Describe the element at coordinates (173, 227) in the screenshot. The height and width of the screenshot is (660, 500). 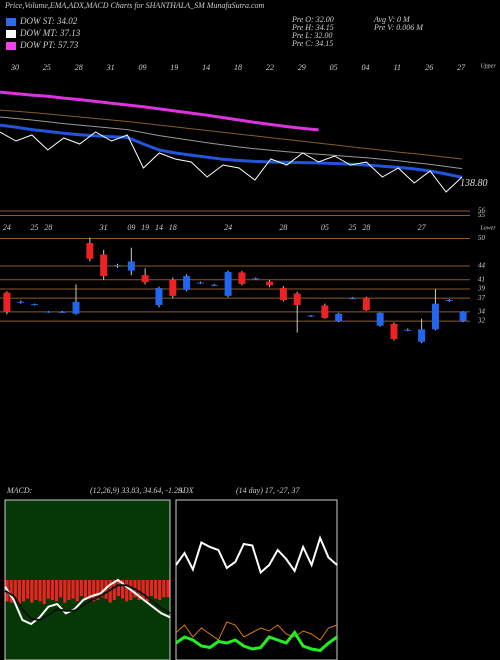
I see `x-tick-label: 18` at that location.